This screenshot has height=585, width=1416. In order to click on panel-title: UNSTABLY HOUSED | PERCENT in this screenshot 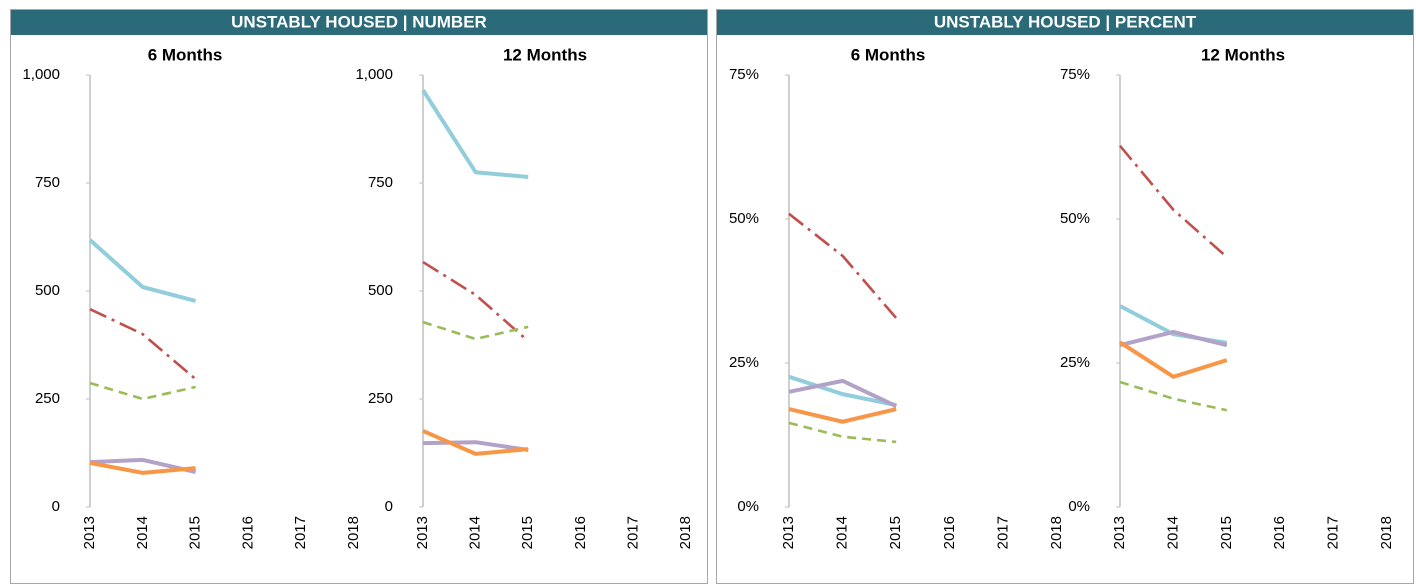, I will do `click(1065, 21)`.